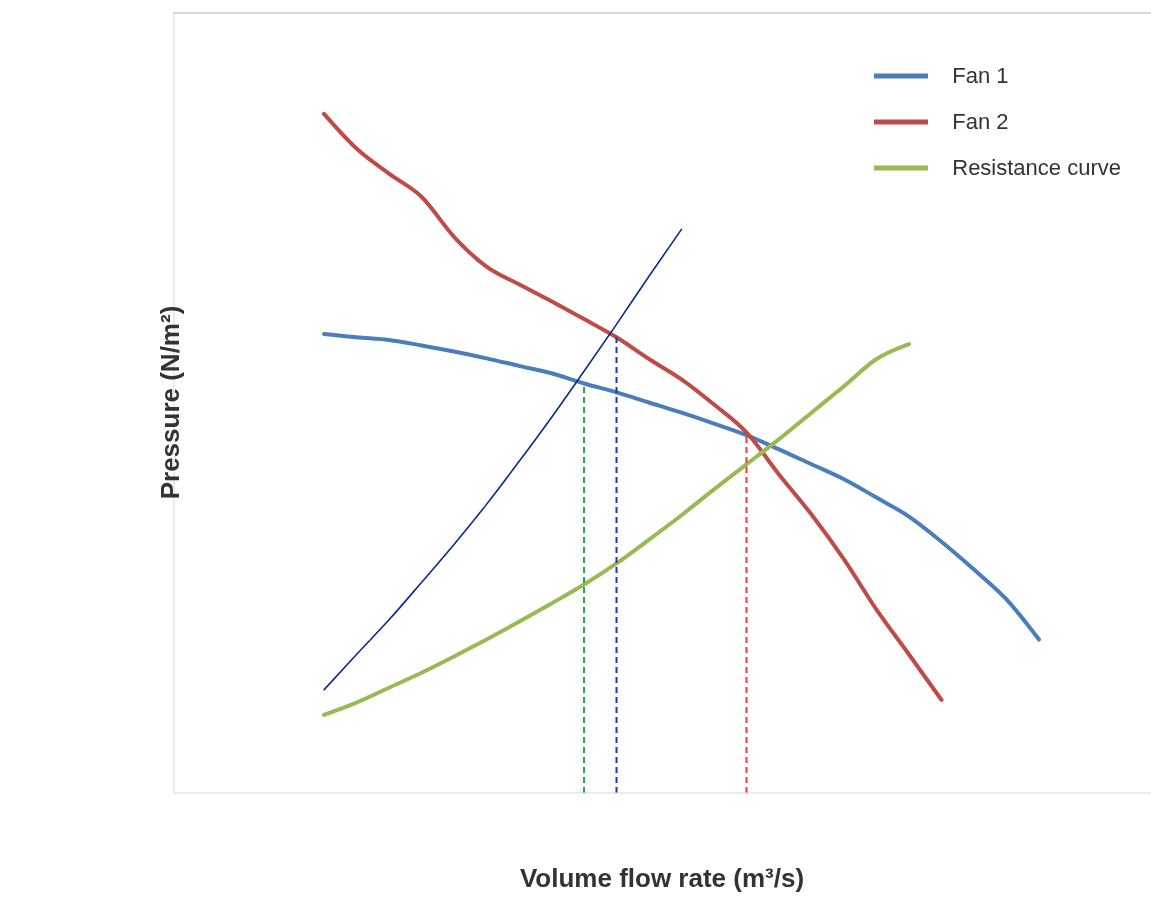 The width and height of the screenshot is (1151, 909). What do you see at coordinates (980, 76) in the screenshot?
I see `legend-label: Fan 1` at bounding box center [980, 76].